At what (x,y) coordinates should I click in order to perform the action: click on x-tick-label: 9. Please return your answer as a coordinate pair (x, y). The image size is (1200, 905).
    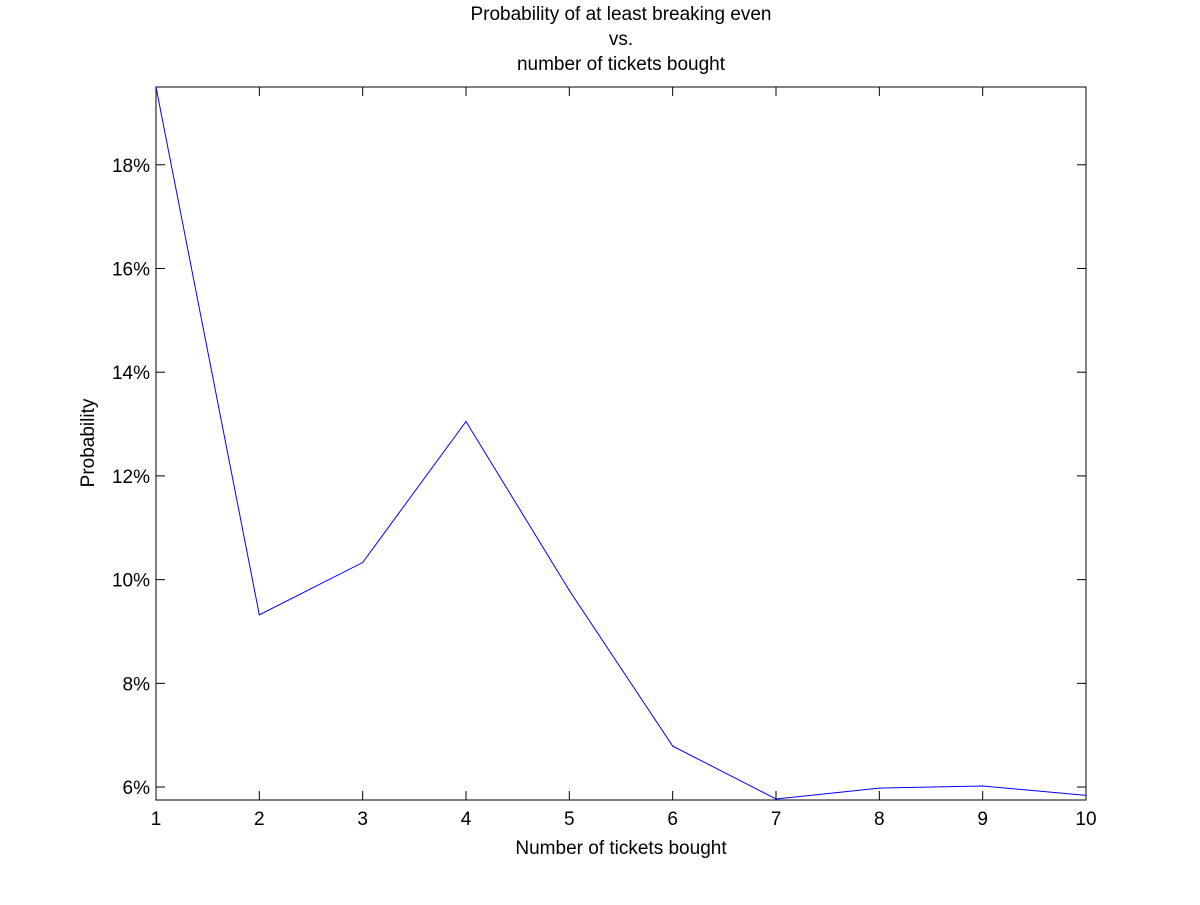
    Looking at the image, I should click on (982, 819).